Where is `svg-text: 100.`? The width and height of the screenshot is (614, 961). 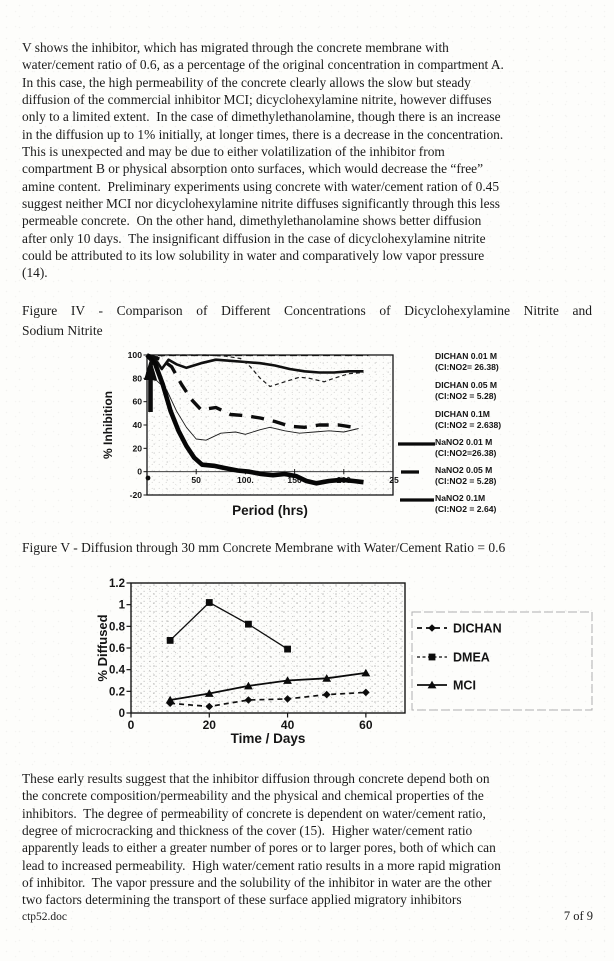 svg-text: 100. is located at coordinates (245, 480).